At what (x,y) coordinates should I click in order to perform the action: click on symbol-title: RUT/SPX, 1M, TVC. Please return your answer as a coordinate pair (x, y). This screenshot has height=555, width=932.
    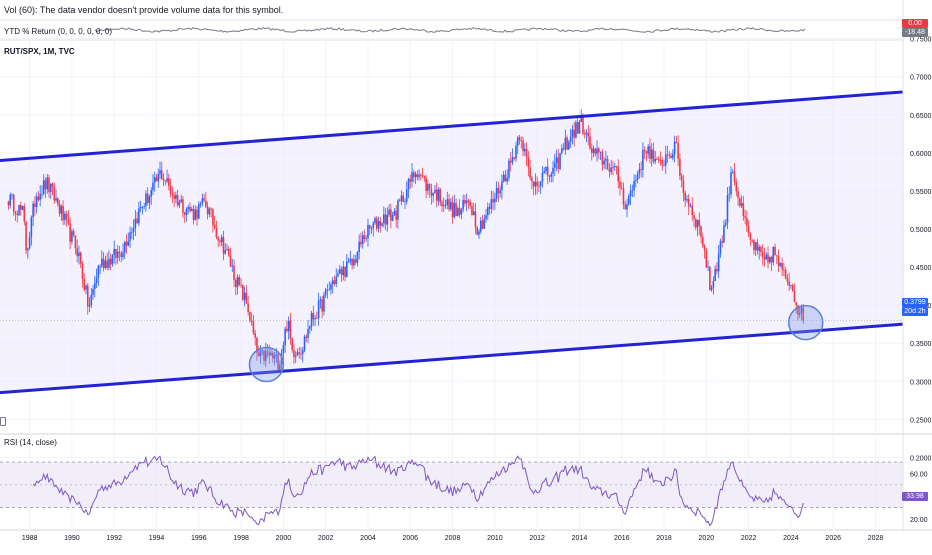
    Looking at the image, I should click on (39, 51).